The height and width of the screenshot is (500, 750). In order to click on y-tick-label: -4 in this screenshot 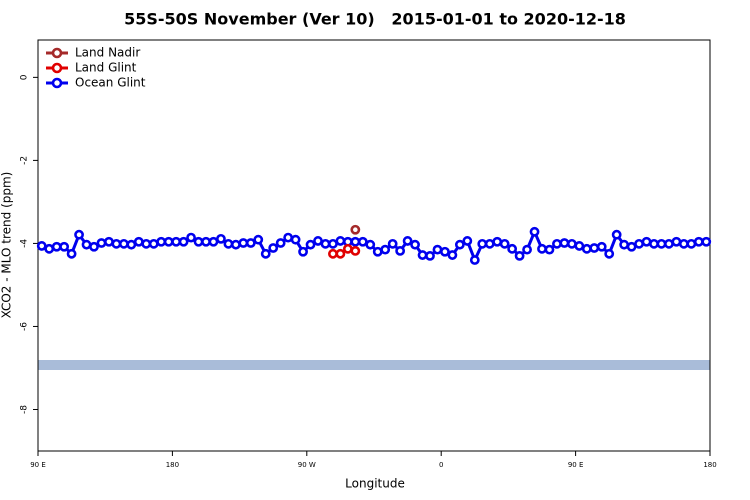, I will do `click(25, 243)`.